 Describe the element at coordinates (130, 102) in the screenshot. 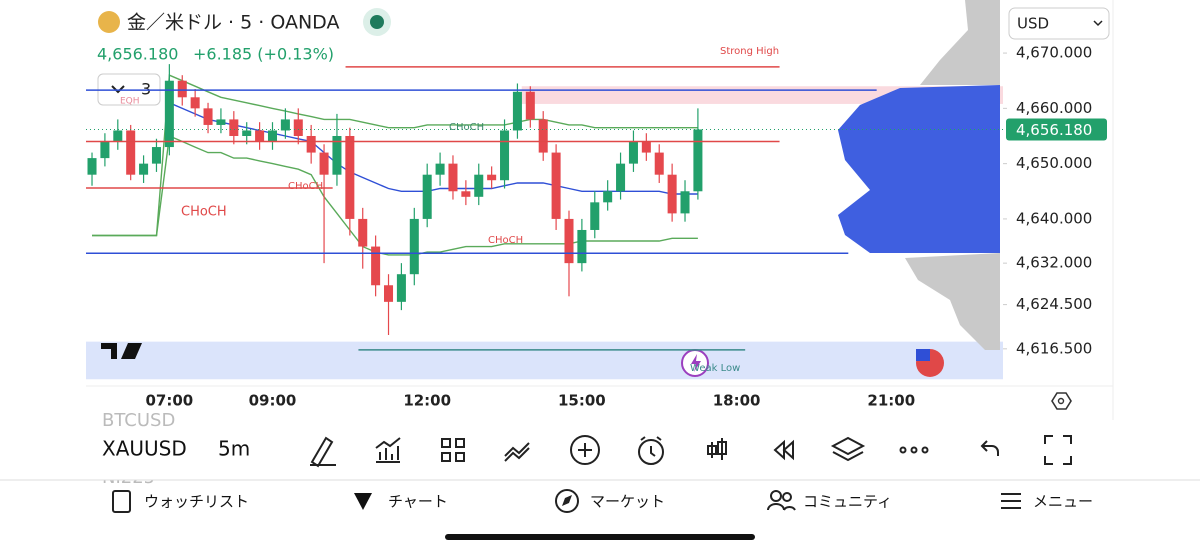

I see `annotation: EQH` at that location.